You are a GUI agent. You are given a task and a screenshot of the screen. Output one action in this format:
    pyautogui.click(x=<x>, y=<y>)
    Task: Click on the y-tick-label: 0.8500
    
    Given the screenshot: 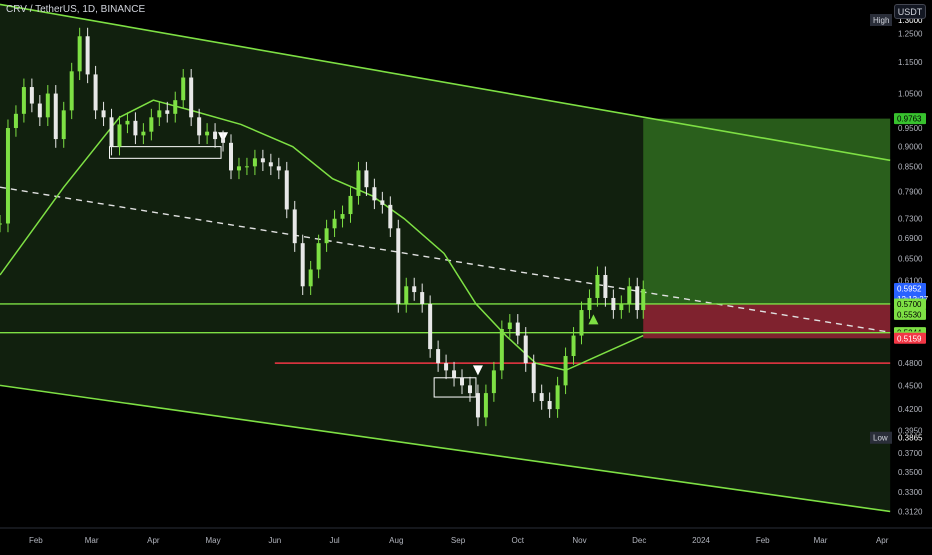 What is the action you would take?
    pyautogui.click(x=910, y=166)
    